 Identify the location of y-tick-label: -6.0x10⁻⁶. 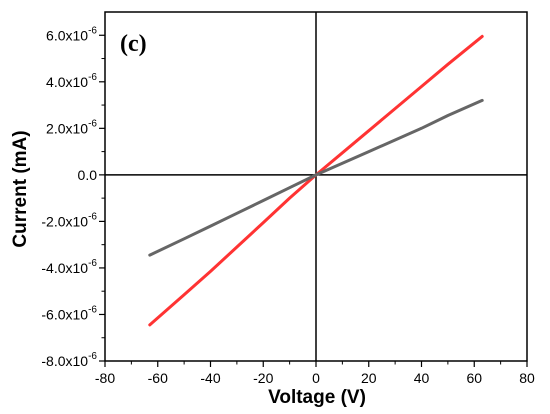
(69, 313).